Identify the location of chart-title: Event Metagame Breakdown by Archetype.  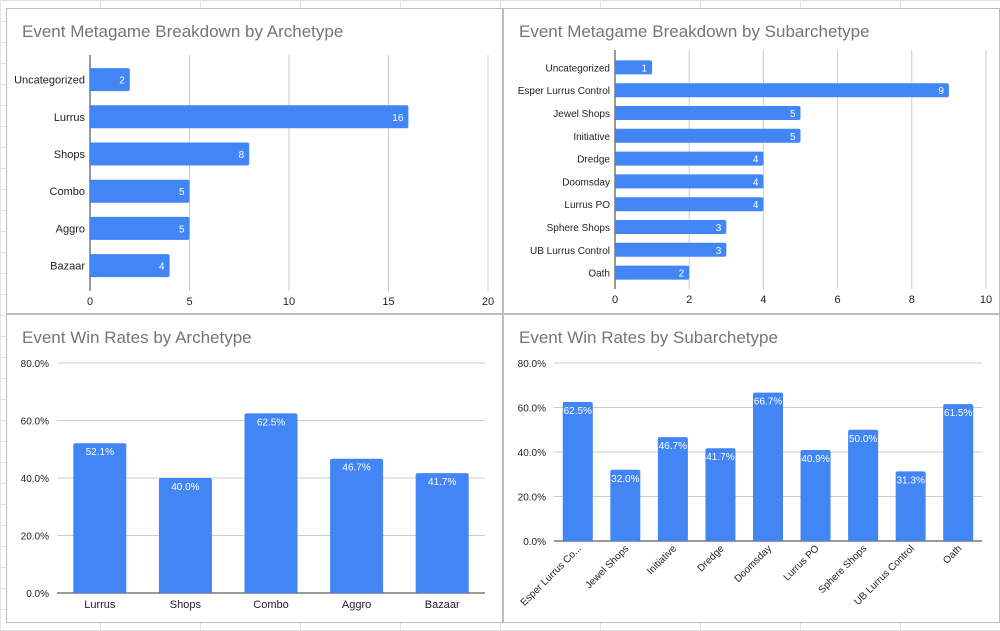
(183, 31).